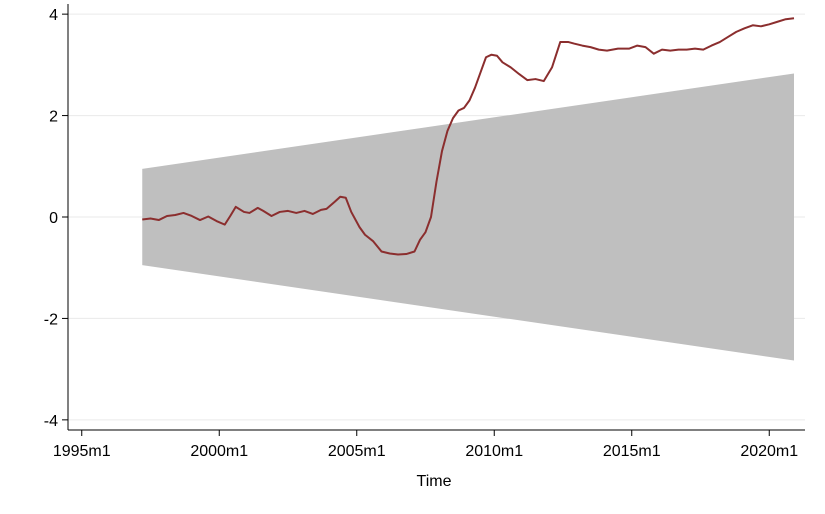  Describe the element at coordinates (53, 117) in the screenshot. I see `y-tick-label: 2` at that location.